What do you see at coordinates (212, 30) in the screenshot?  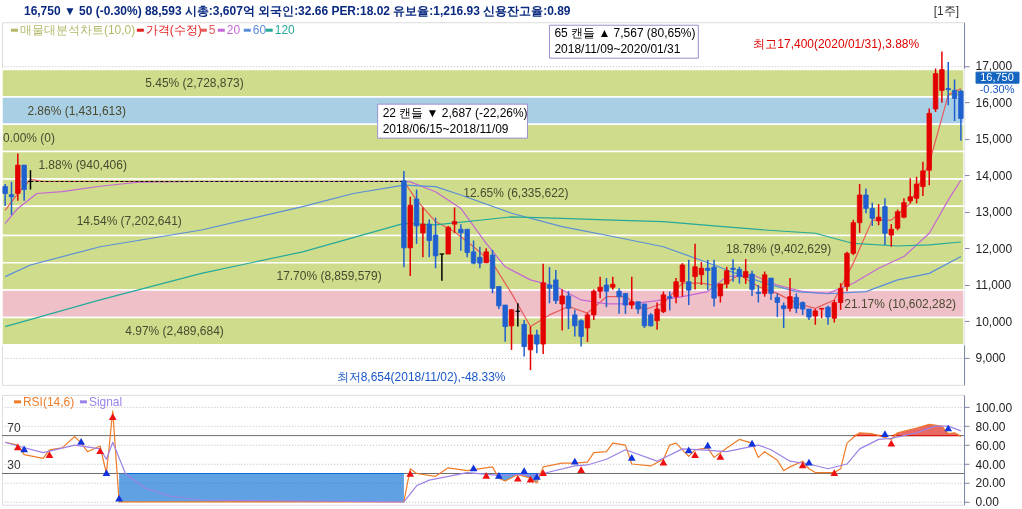 I see `legend-label: 5` at bounding box center [212, 30].